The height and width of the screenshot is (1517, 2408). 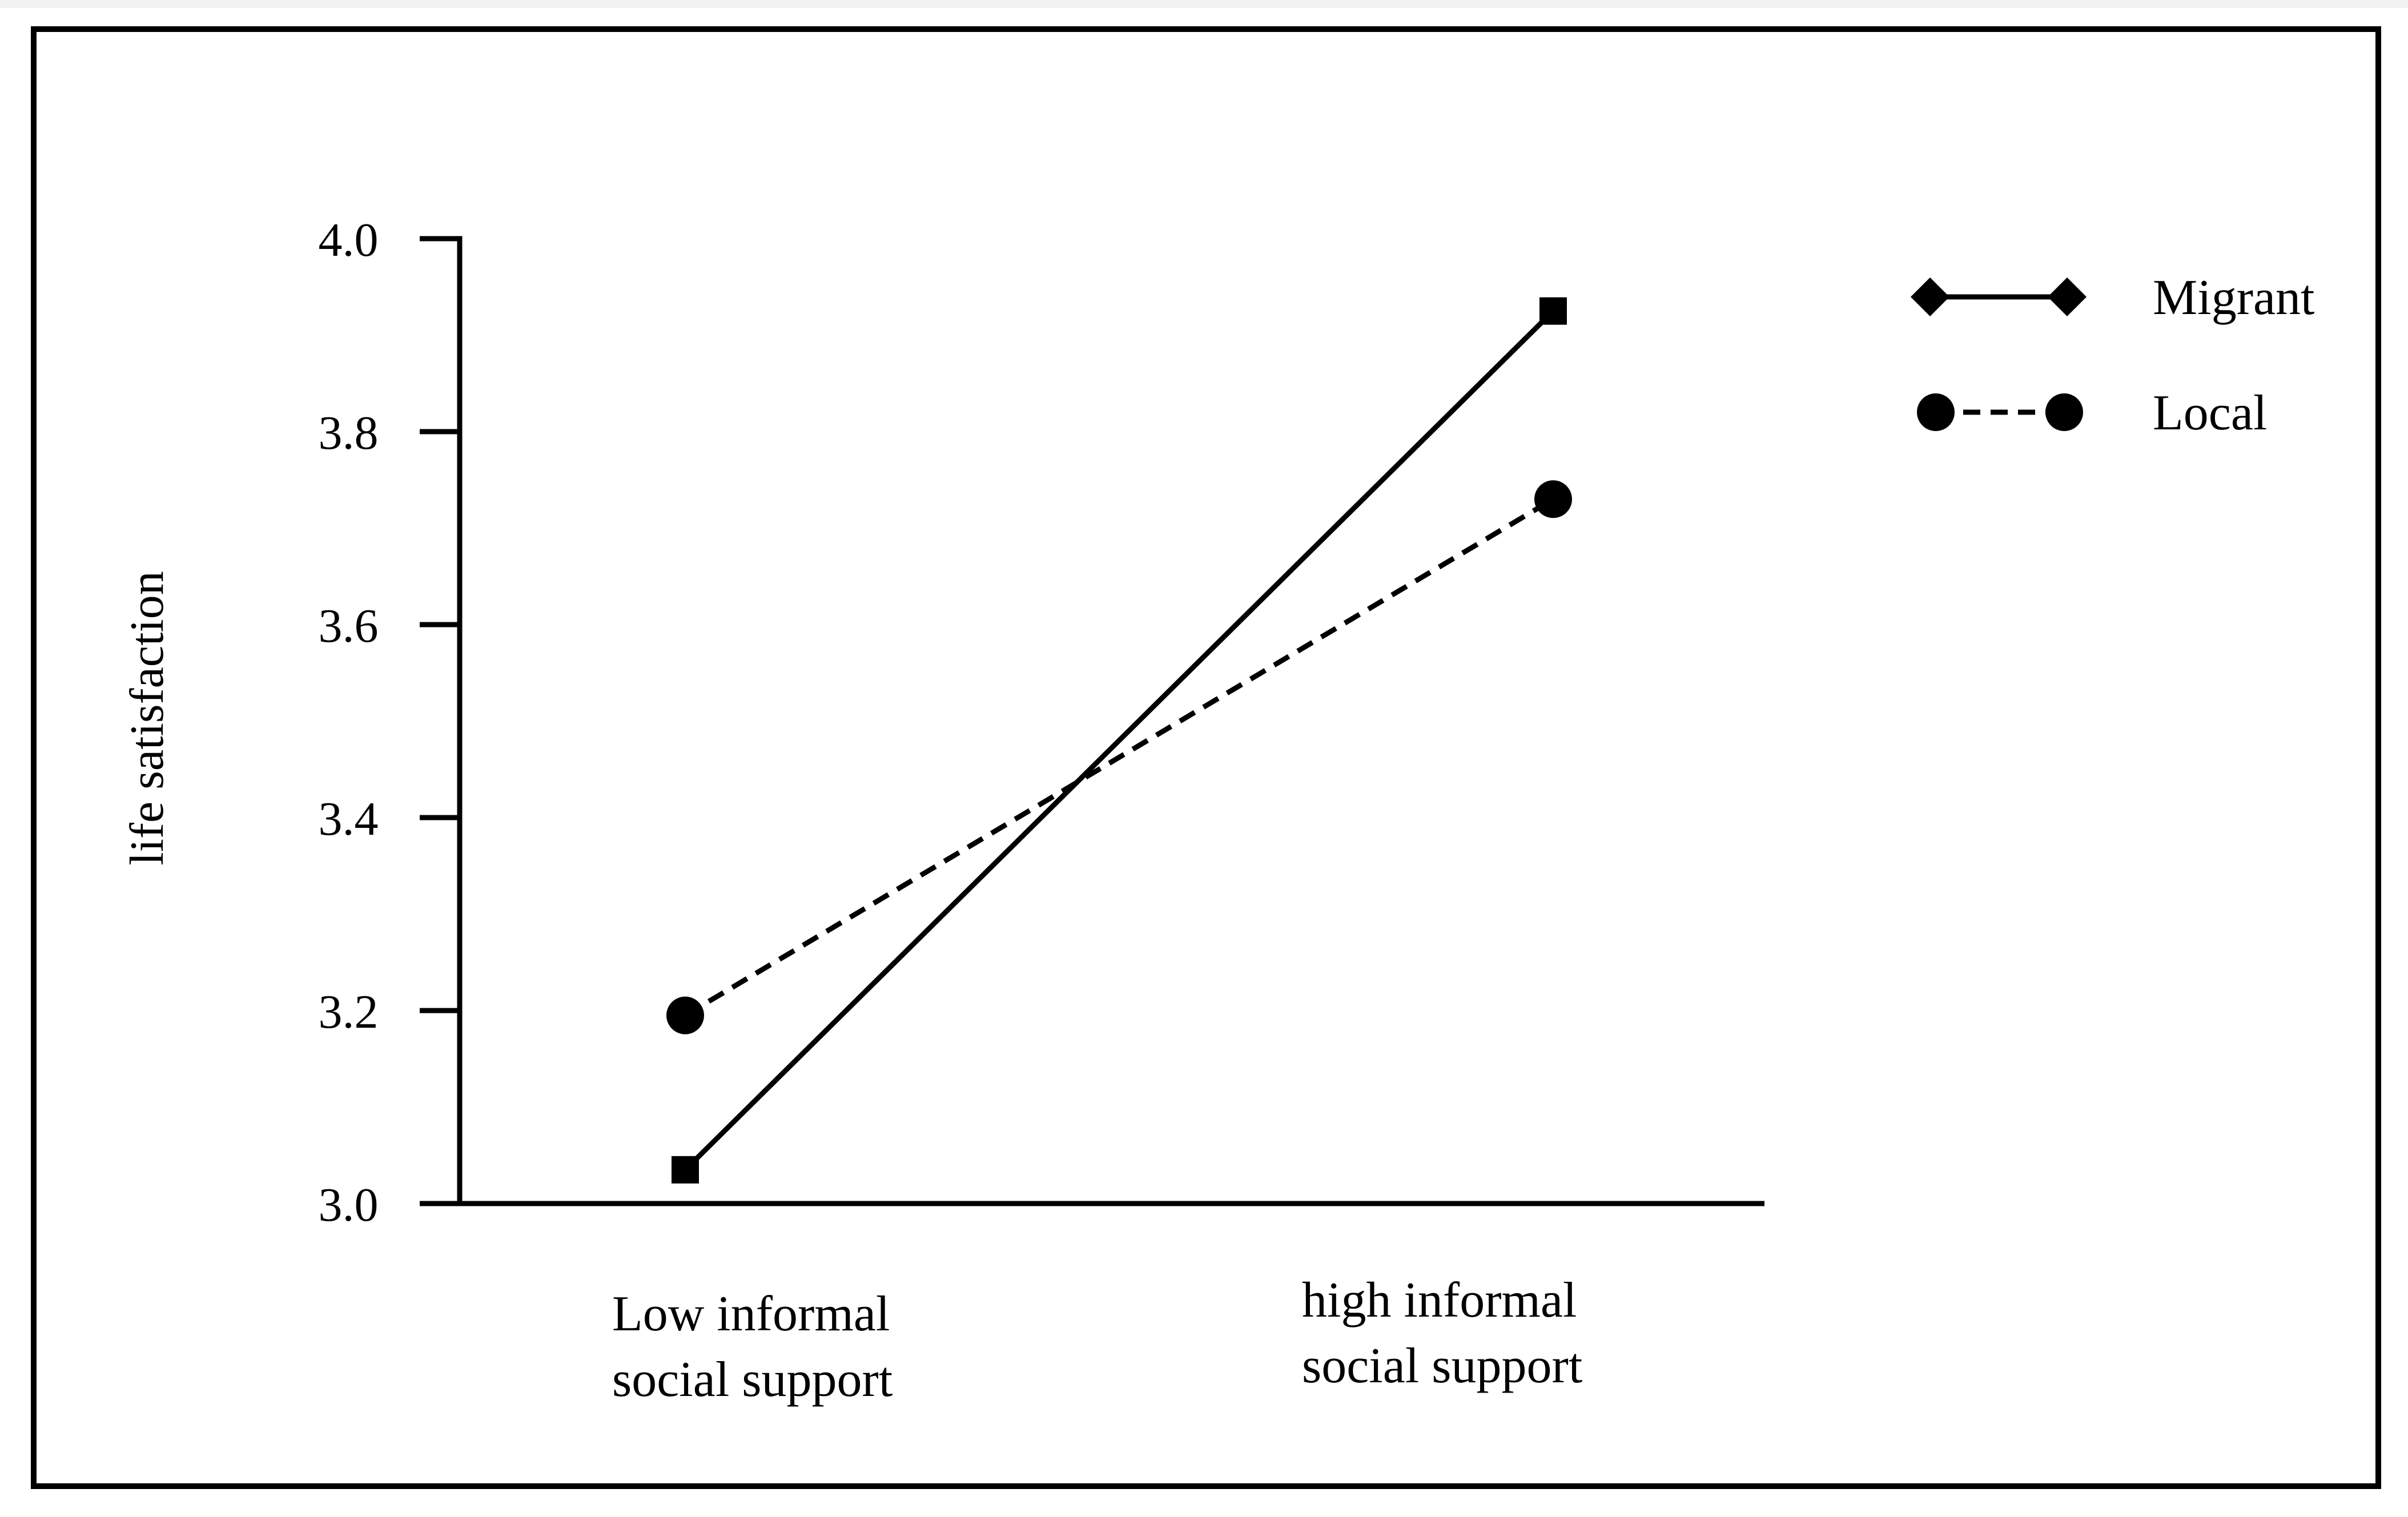 What do you see at coordinates (2210, 413) in the screenshot?
I see `legend-label: Local` at bounding box center [2210, 413].